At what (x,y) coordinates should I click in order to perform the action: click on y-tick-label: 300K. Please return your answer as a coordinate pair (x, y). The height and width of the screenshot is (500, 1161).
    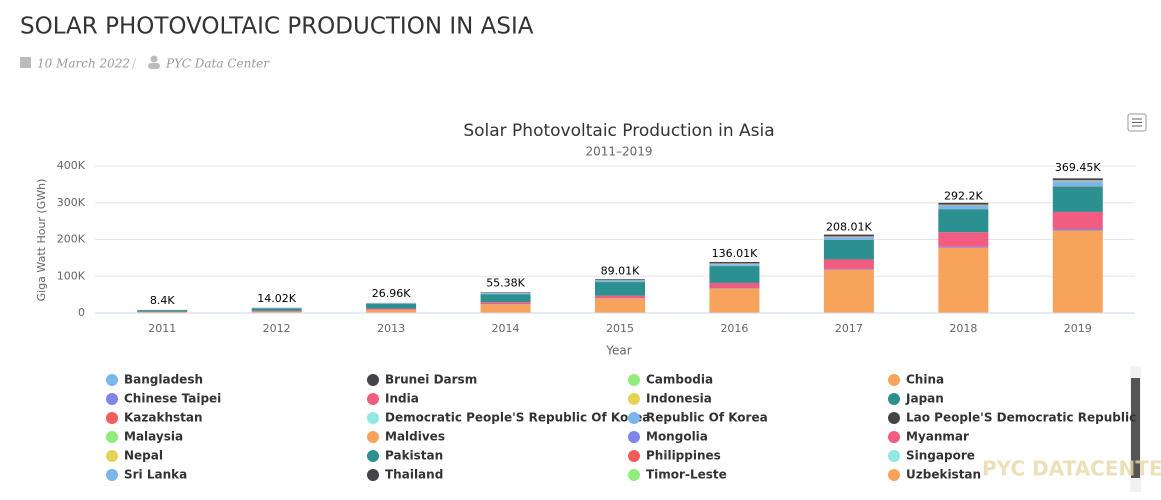
    Looking at the image, I should click on (71, 202).